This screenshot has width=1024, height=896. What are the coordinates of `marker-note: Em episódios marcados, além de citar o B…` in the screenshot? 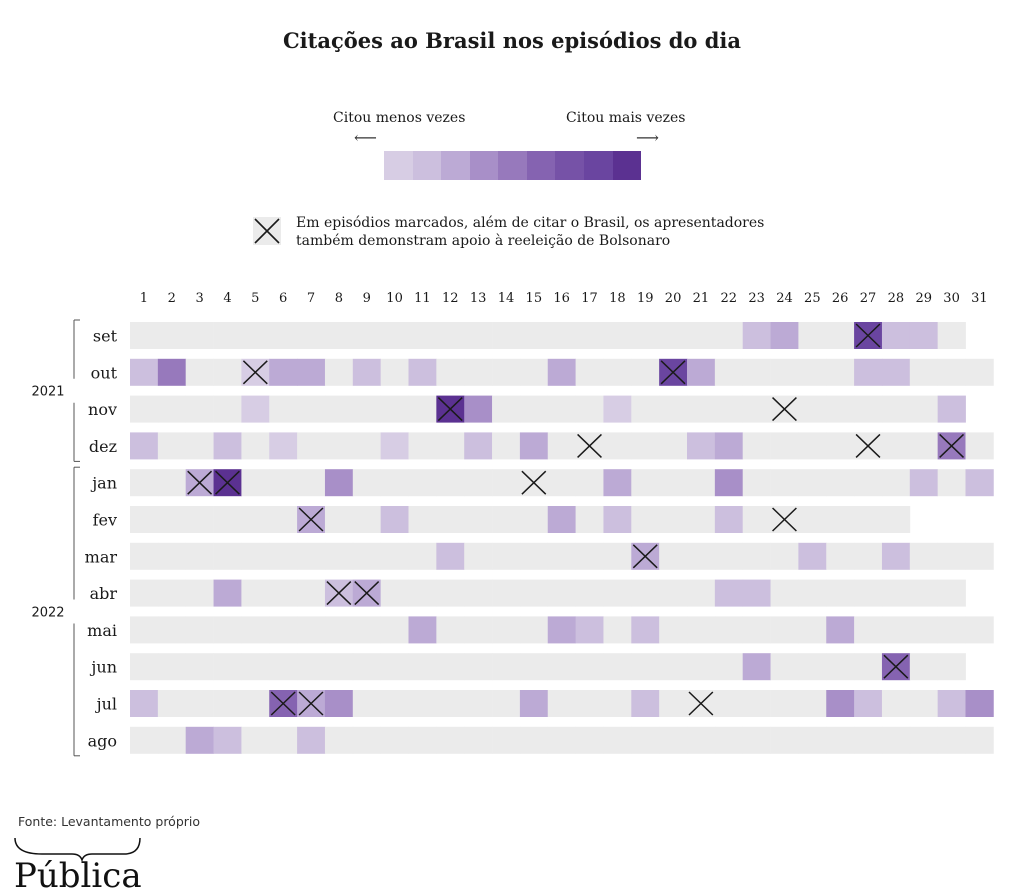 It's located at (556, 232).